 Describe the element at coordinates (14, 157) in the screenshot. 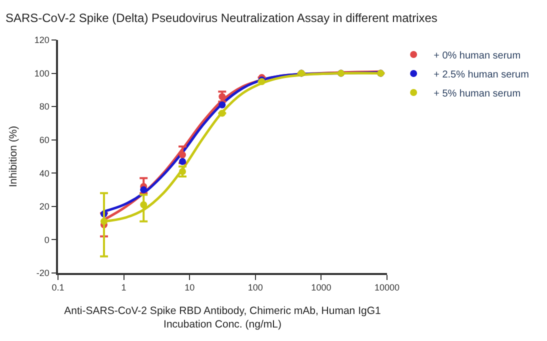

I see `y-axis-title: Inhibition (%)` at that location.